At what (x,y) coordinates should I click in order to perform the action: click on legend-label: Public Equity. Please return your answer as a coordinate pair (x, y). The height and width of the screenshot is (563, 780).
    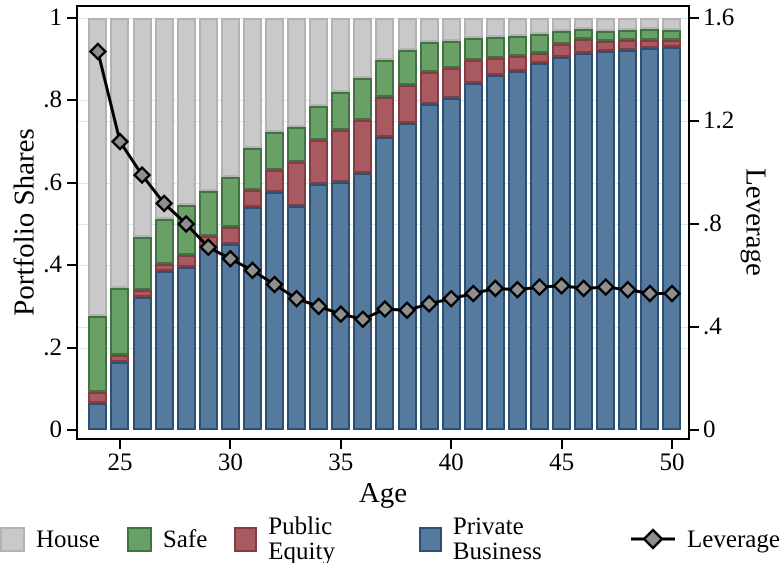
    Looking at the image, I should click on (301, 538).